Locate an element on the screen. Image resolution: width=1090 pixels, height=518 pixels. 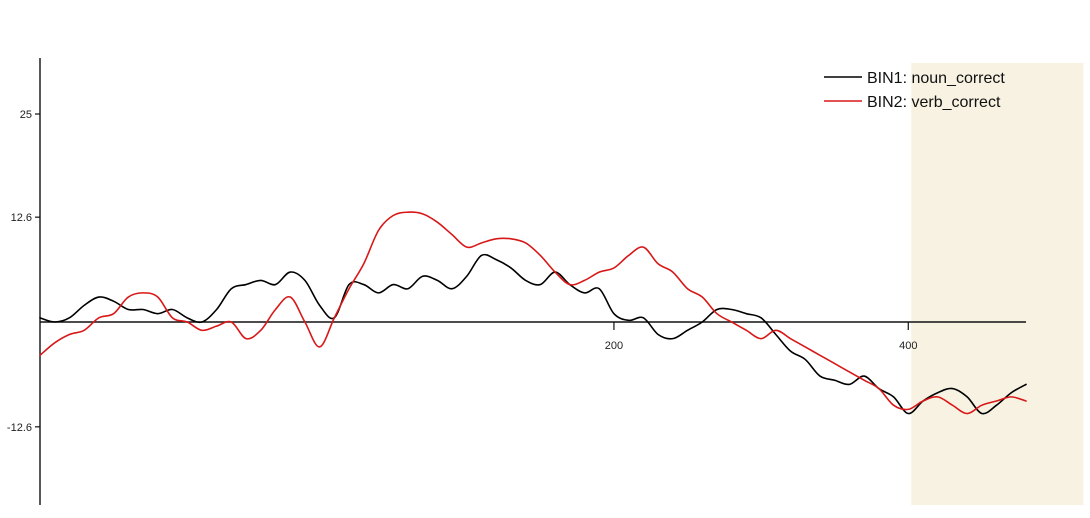
x-tick-label: 200 is located at coordinates (614, 346).